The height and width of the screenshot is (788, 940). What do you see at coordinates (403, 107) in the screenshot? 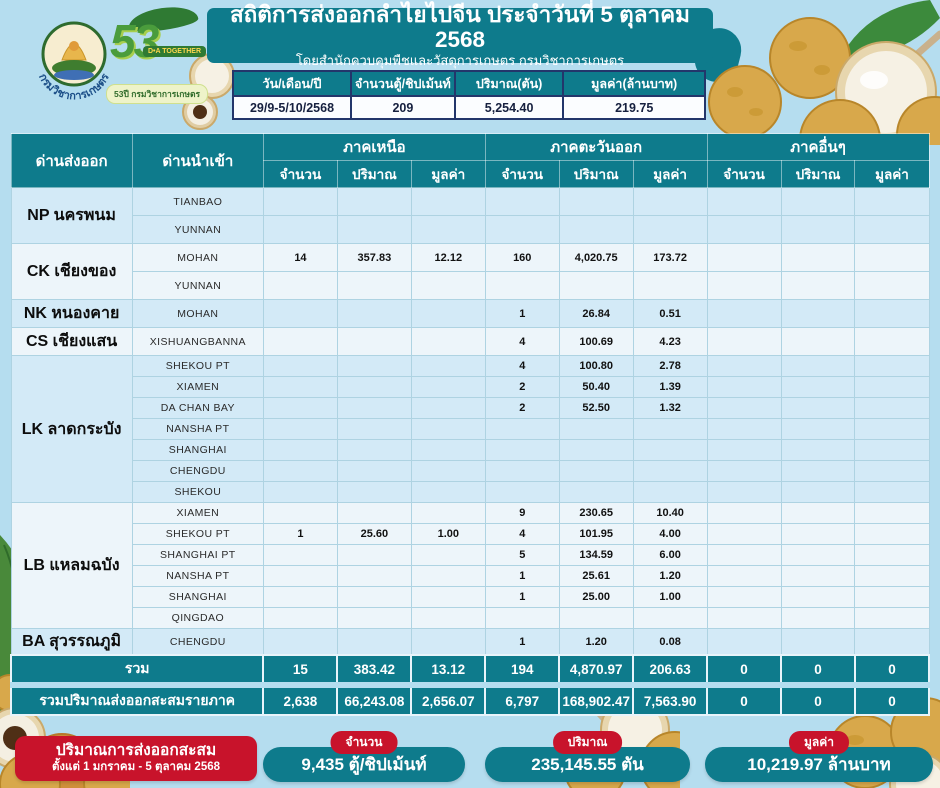
I see `summary-value-shipments: 209` at bounding box center [403, 107].